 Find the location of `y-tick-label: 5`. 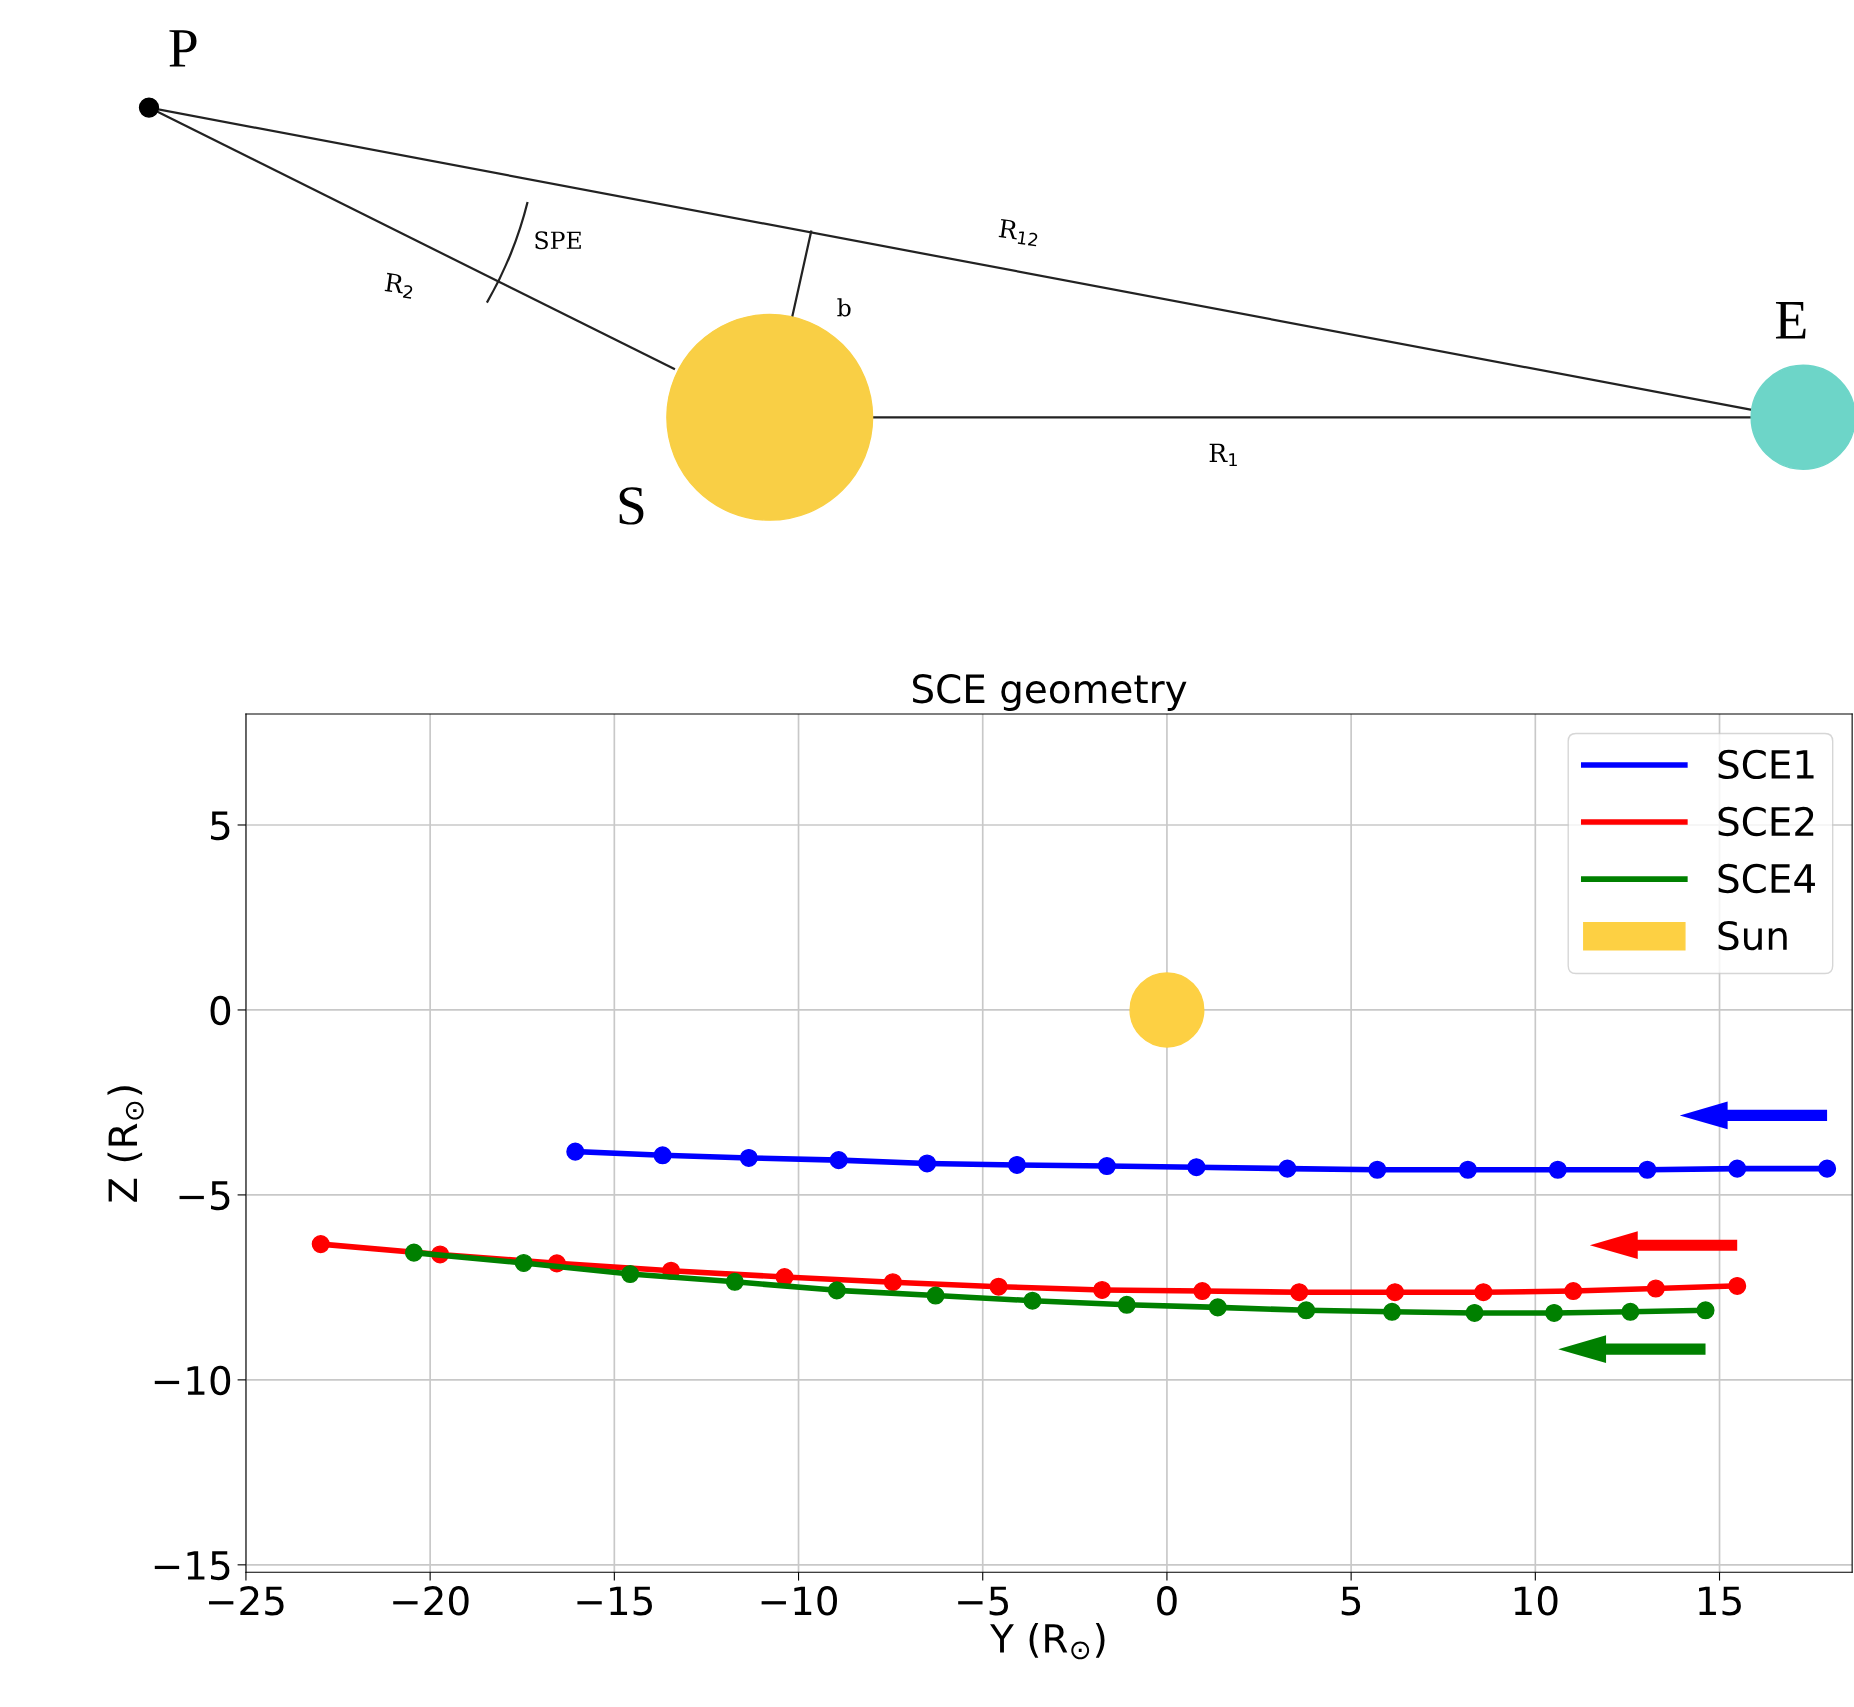

y-tick-label: 5 is located at coordinates (220, 826).